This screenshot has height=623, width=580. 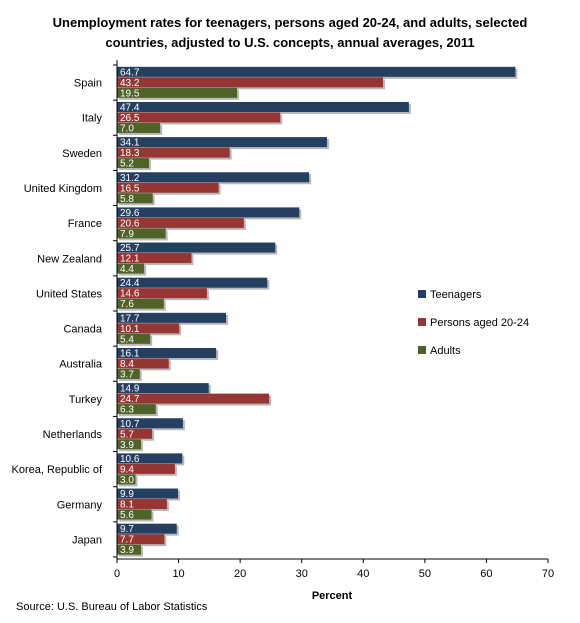 What do you see at coordinates (127, 540) in the screenshot?
I see `data-label: 7.7` at bounding box center [127, 540].